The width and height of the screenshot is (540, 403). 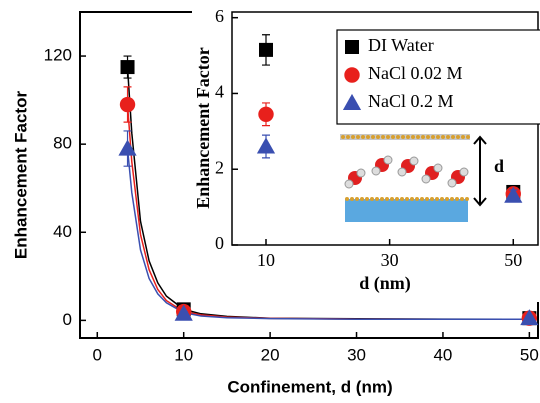 I want to click on x-tick-label: 40, so click(x=442, y=354).